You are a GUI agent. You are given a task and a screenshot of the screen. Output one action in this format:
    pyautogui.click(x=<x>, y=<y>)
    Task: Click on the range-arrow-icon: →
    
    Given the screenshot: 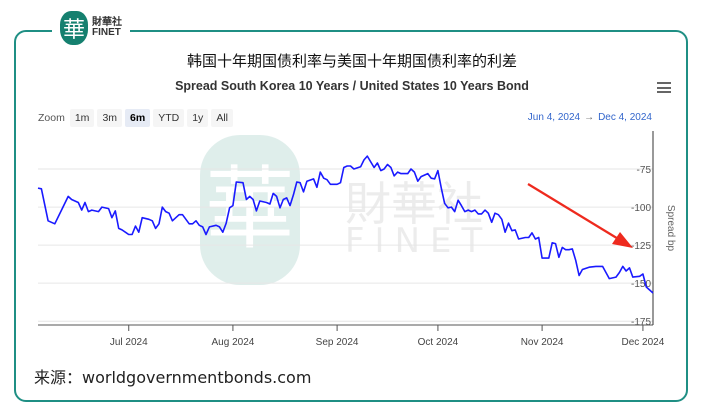 What is the action you would take?
    pyautogui.click(x=589, y=117)
    